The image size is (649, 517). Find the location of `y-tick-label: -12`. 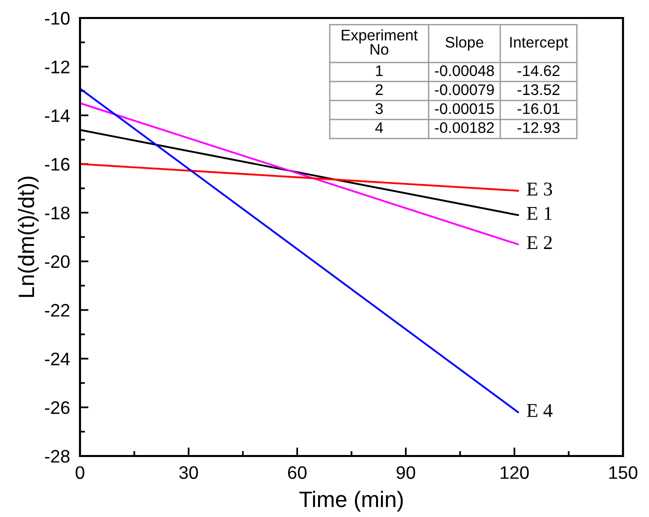

y-tick-label: -12 is located at coordinates (57, 67).